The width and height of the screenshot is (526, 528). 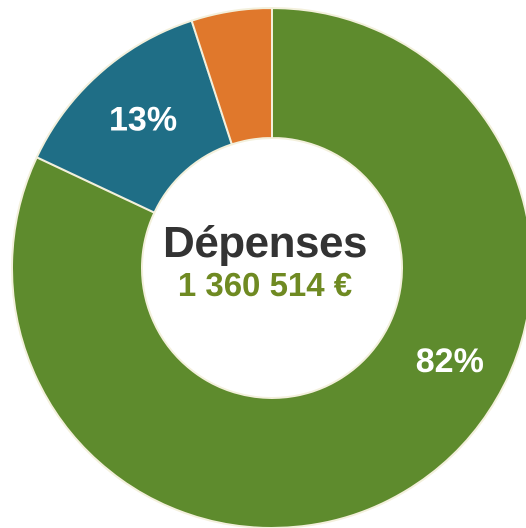 I want to click on donut-slice-label-0: 82%, so click(x=450, y=361).